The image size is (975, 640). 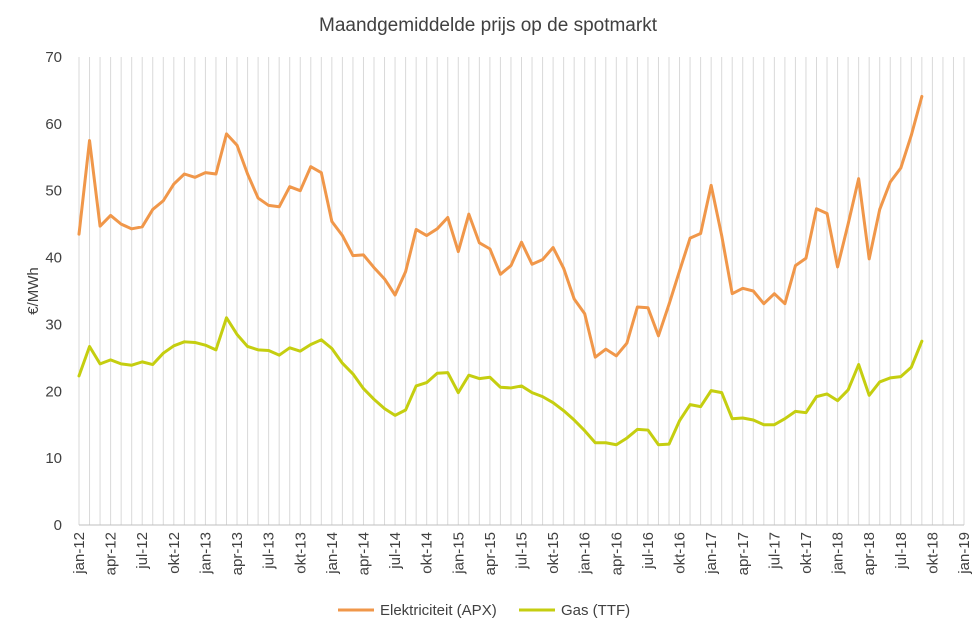 I want to click on x-tick-label: okt-16, so click(x=680, y=553).